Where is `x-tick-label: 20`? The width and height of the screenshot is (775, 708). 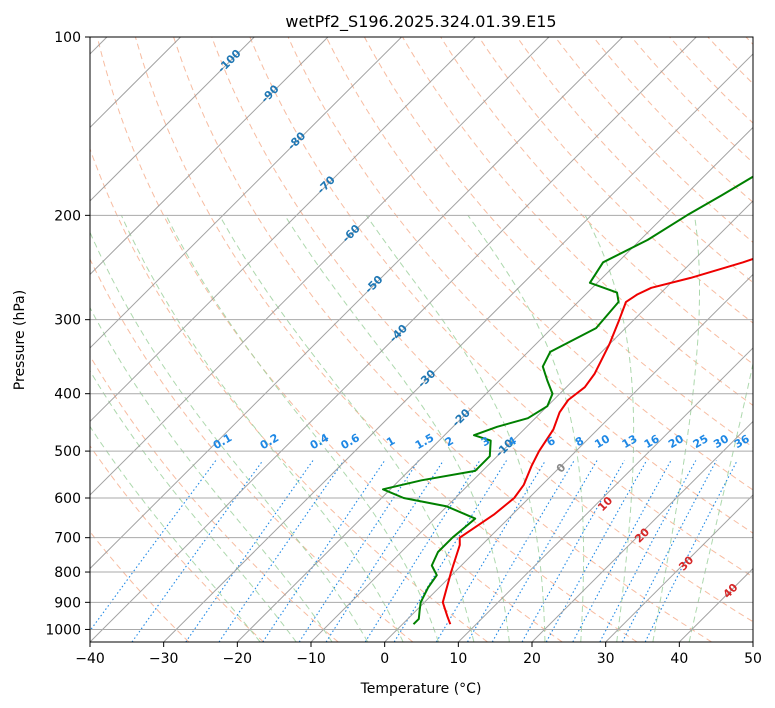 x-tick-label: 20 is located at coordinates (532, 659).